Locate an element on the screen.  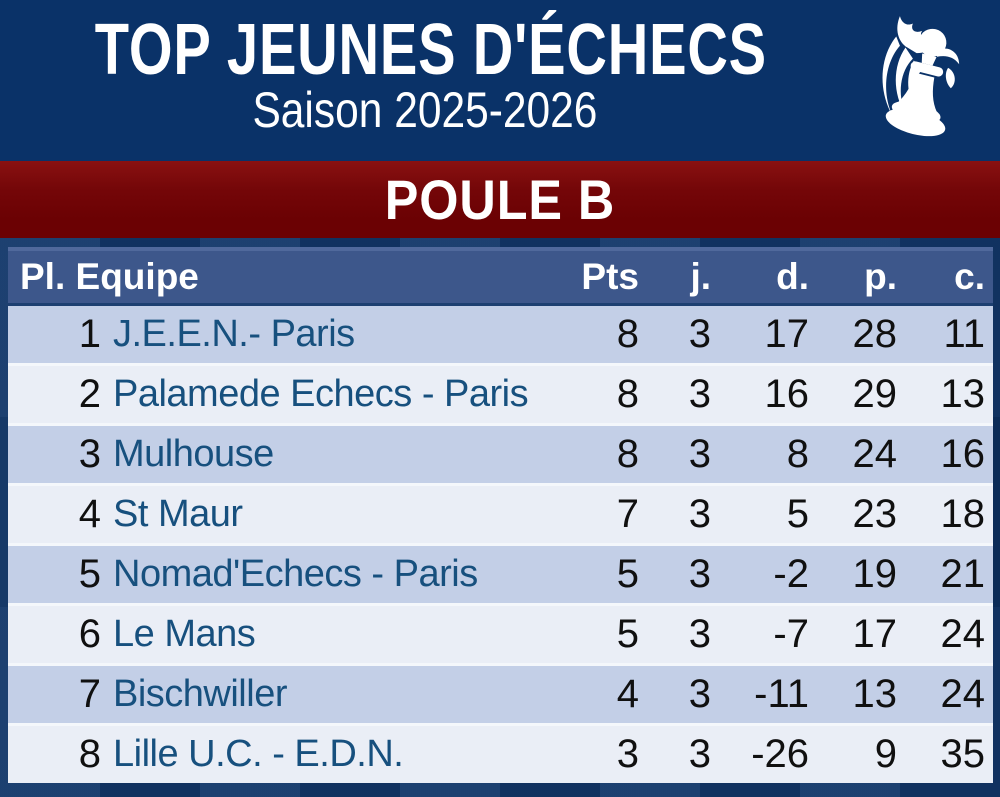
against-cell: 21 is located at coordinates (949, 574).